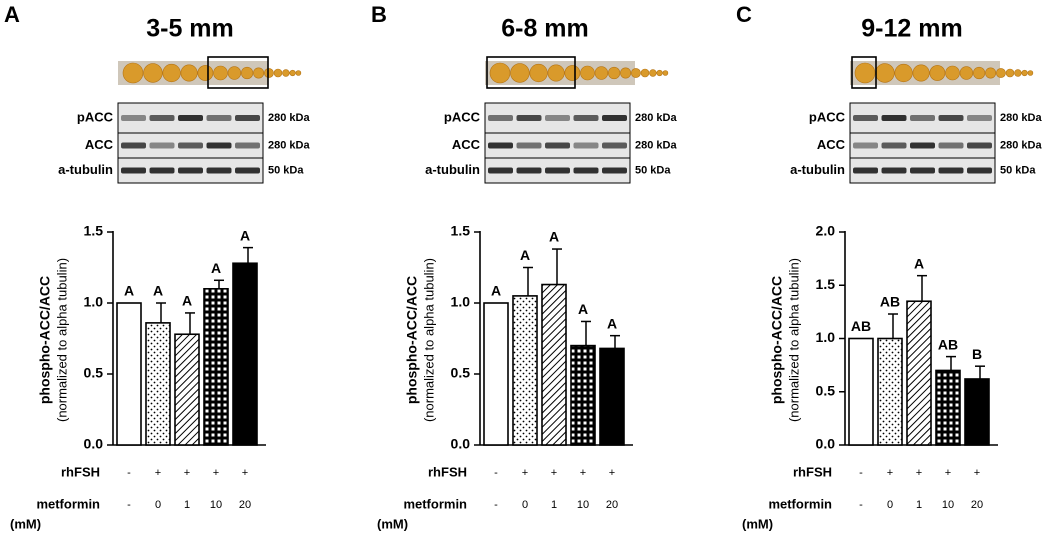  Describe the element at coordinates (826, 337) in the screenshot. I see `y-tick-label: 1.0` at that location.